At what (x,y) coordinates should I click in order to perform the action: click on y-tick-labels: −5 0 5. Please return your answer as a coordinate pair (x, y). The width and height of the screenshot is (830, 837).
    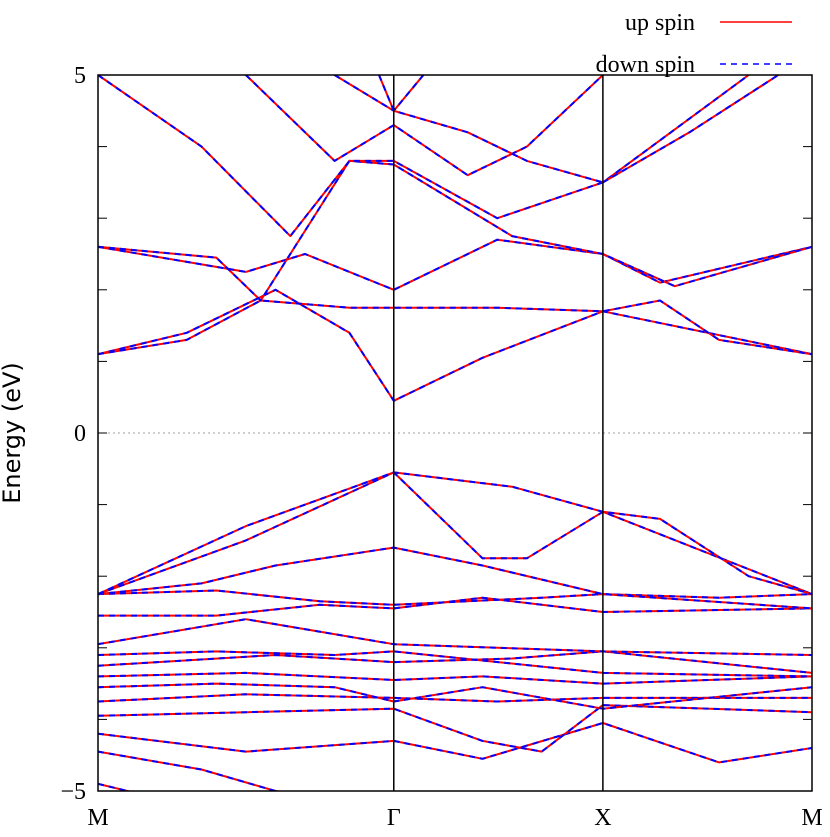
    Looking at the image, I should click on (73, 434).